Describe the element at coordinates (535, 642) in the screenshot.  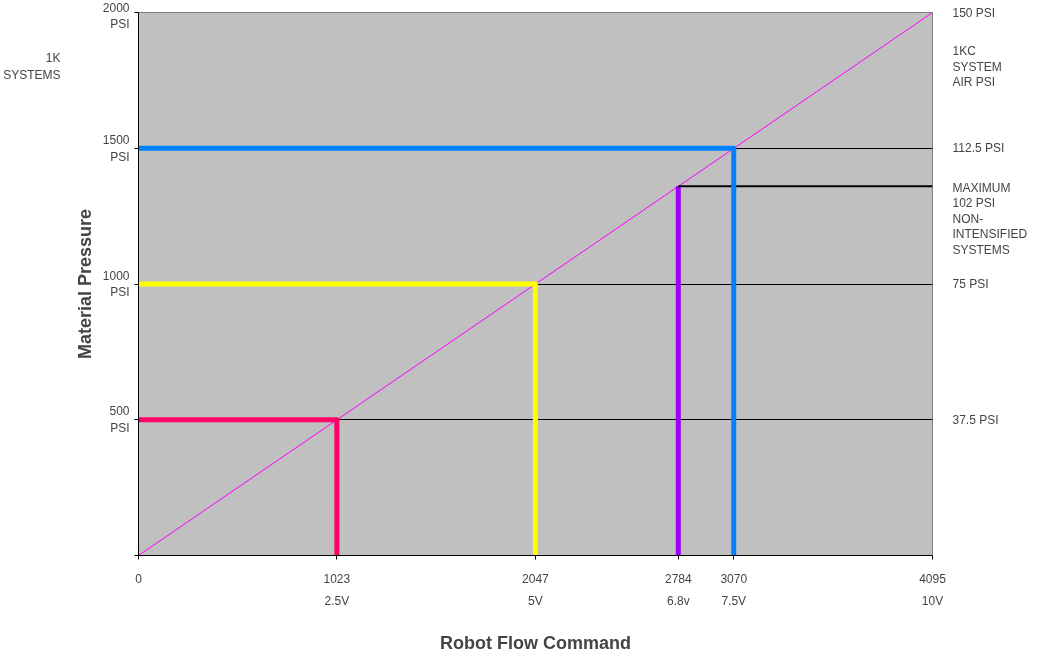
I see `x-axis-title: Robot Flow Command` at that location.